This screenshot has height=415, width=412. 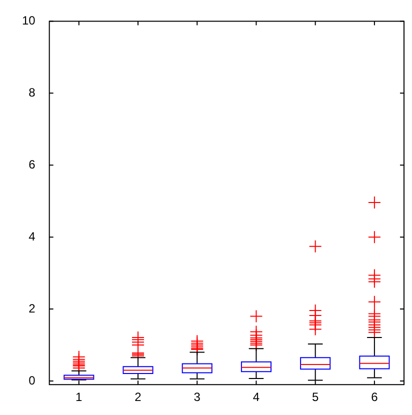 What do you see at coordinates (256, 397) in the screenshot?
I see `x-tick-label: 4` at bounding box center [256, 397].